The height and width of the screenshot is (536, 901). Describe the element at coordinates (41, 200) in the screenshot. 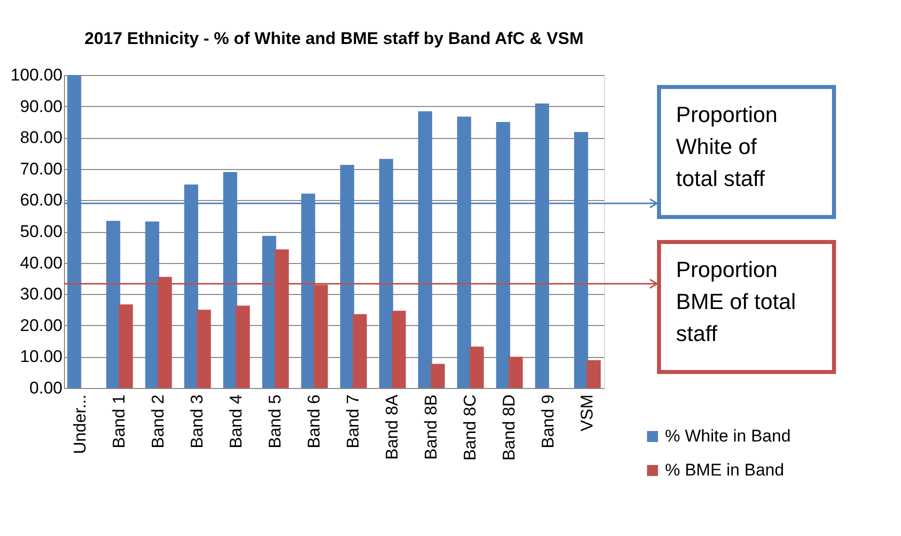

I see `y-tick-label: 60.00` at that location.